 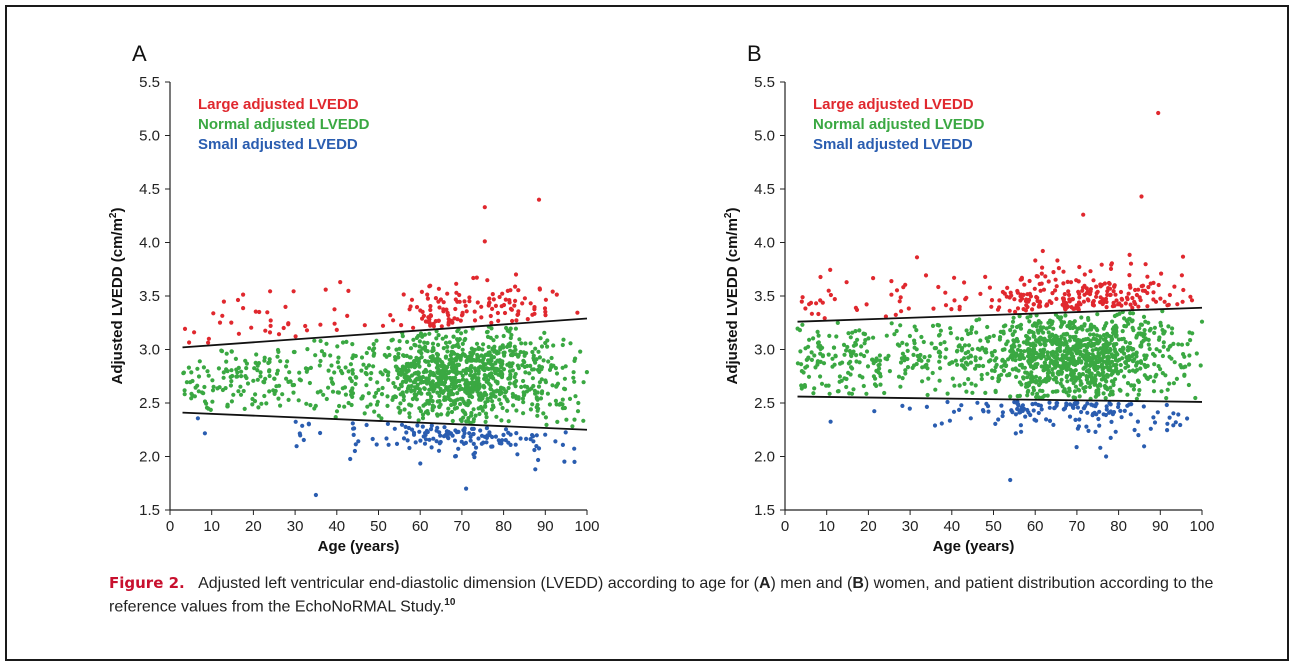 What do you see at coordinates (764, 136) in the screenshot?
I see `y-tick-label: 5.0` at bounding box center [764, 136].